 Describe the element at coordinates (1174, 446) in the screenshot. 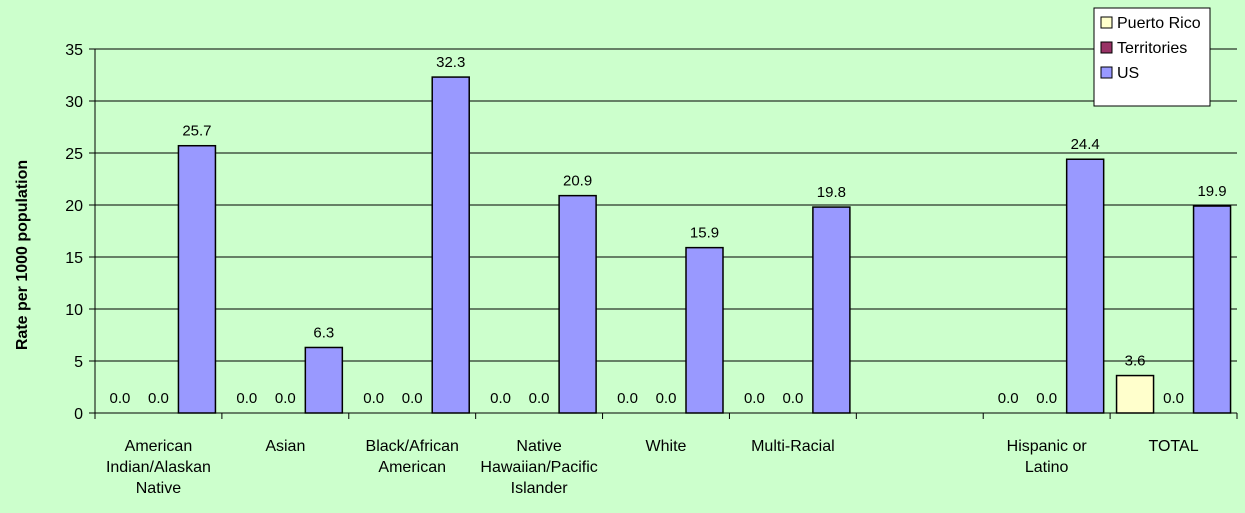

I see `category-label: TOTAL` at that location.